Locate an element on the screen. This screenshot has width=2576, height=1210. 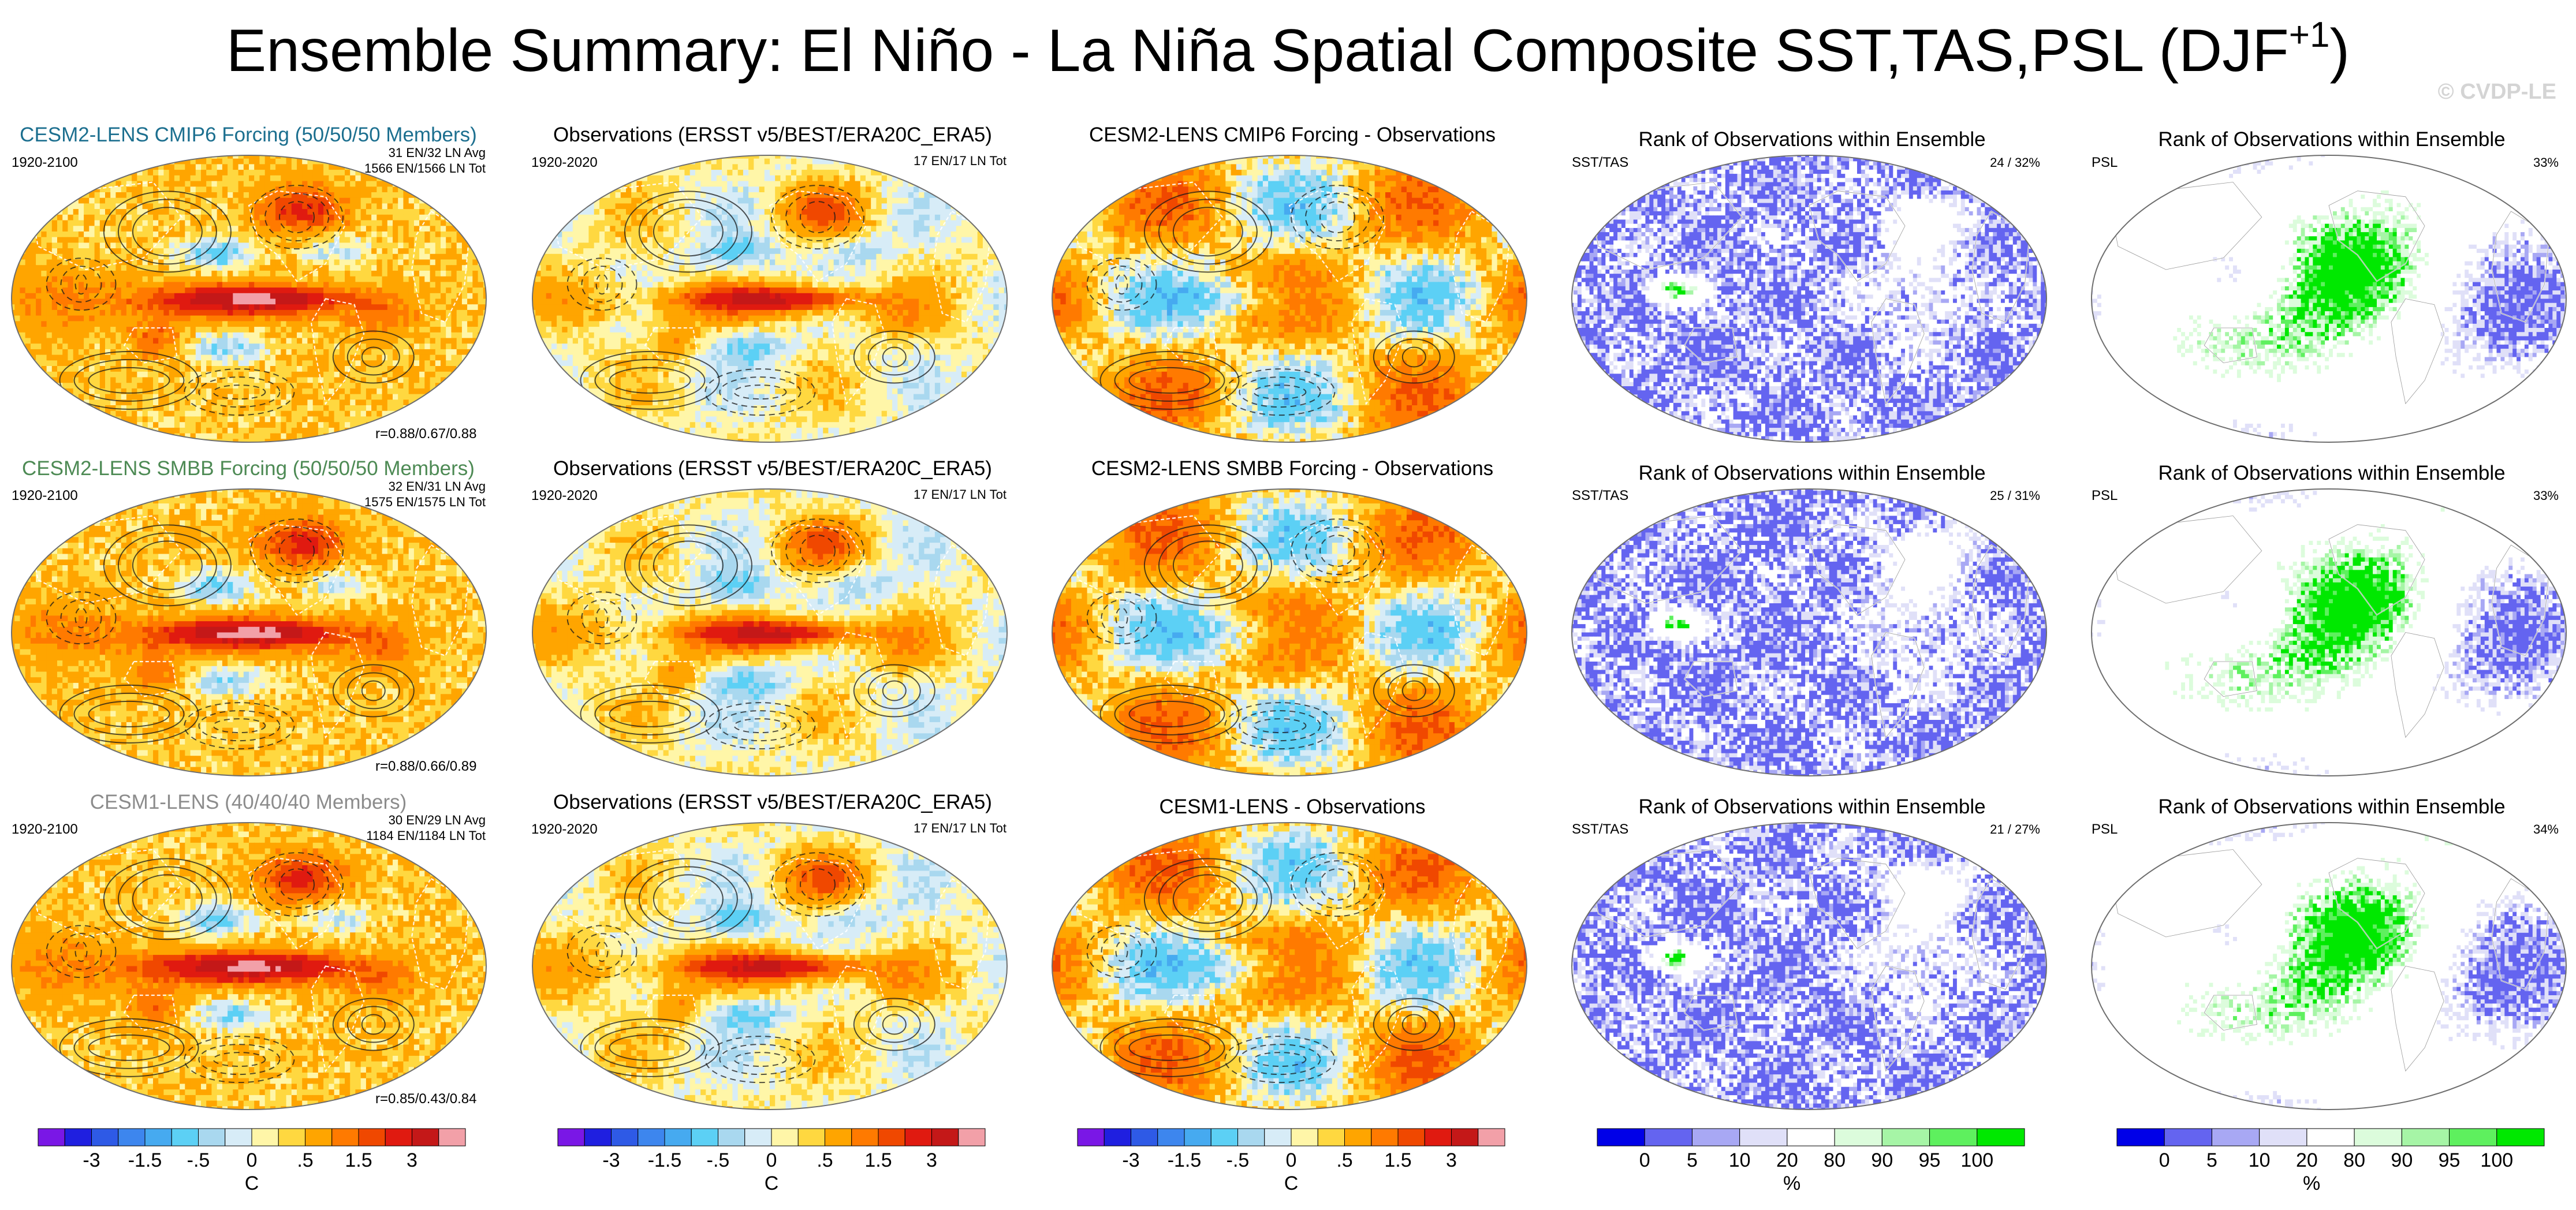
row2-obs-title: Observations (ERSST v5/BEST/ERA20C_ERA5) is located at coordinates (772, 468).